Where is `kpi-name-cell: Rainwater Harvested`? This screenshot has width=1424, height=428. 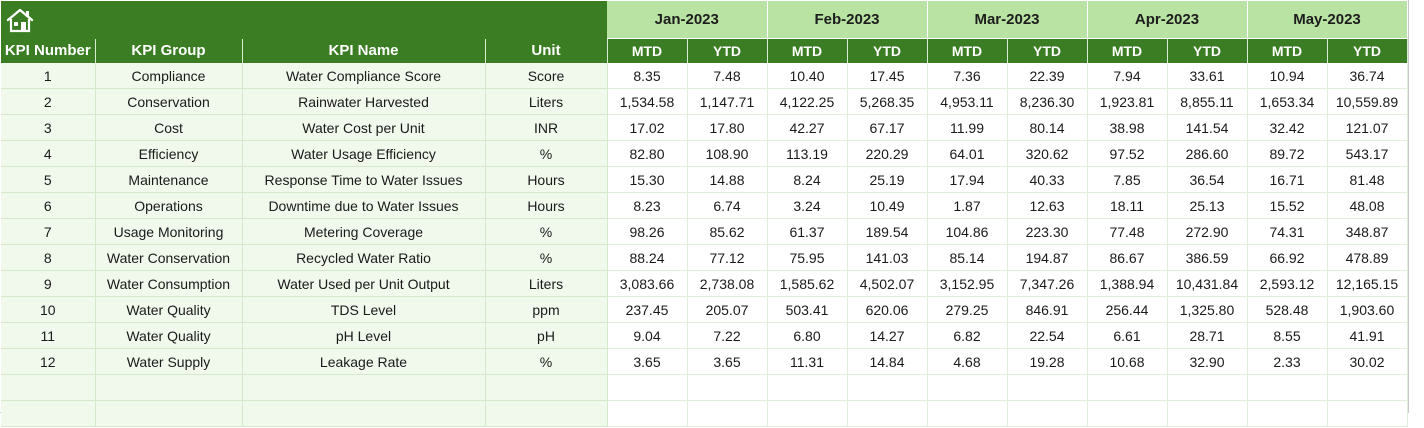
kpi-name-cell: Rainwater Harvested is located at coordinates (364, 101).